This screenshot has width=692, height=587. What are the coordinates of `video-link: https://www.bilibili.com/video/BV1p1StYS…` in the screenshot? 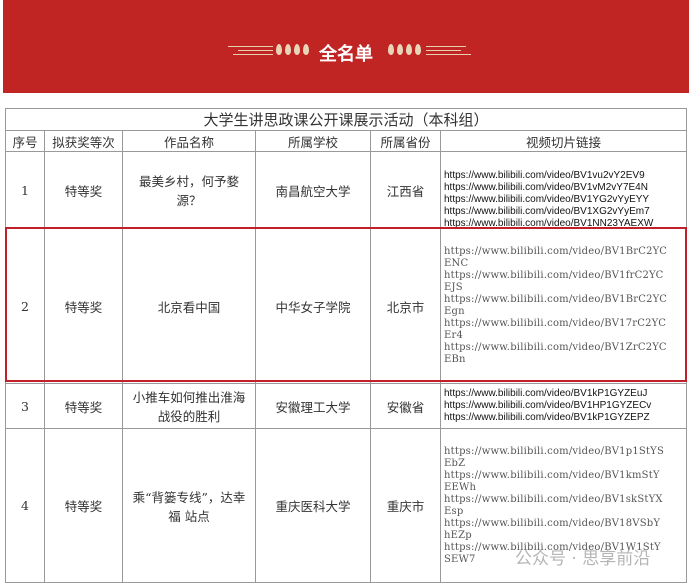 It's located at (554, 457).